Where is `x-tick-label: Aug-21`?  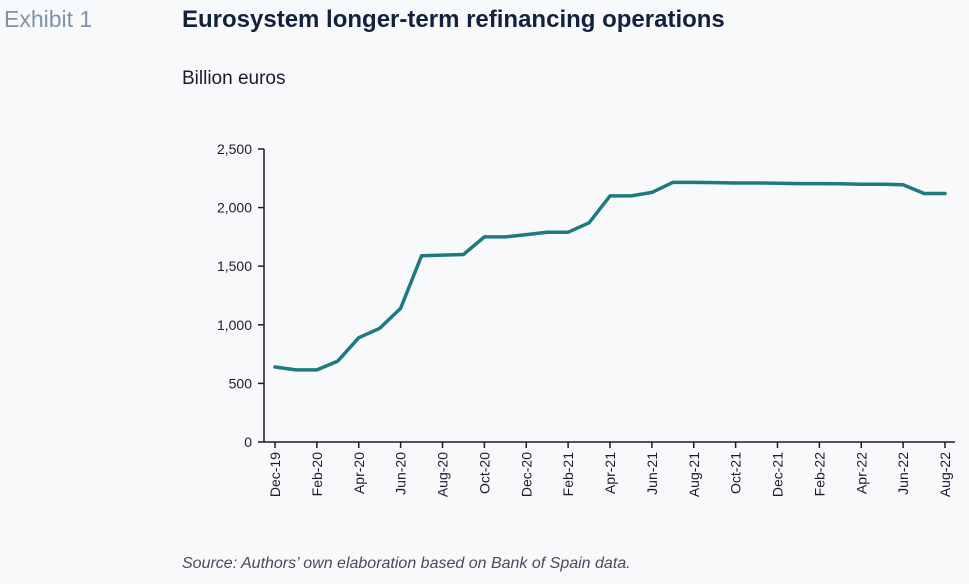
x-tick-label: Aug-21 is located at coordinates (694, 474).